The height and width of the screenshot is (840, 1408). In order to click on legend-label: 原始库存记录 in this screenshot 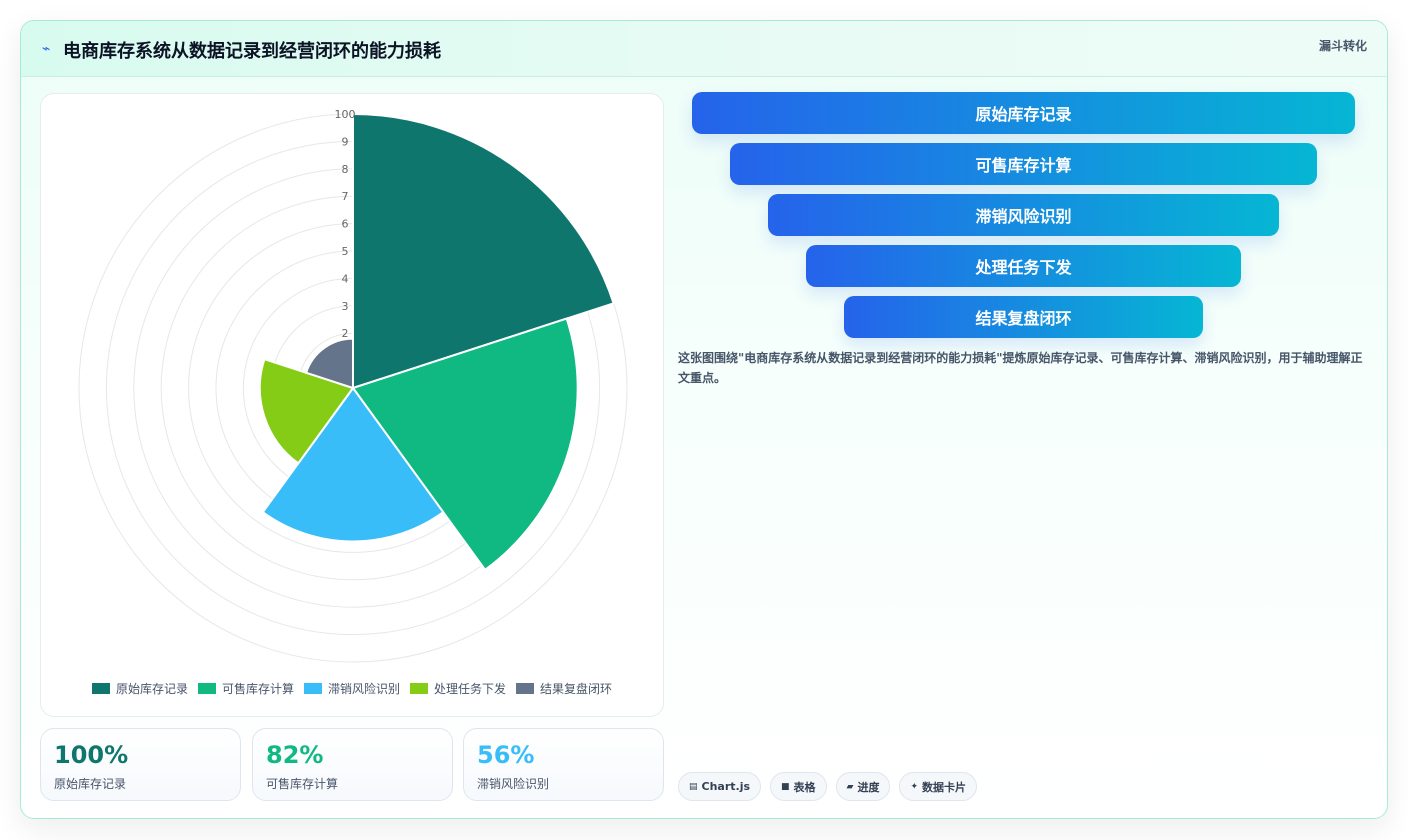, I will do `click(151, 688)`.